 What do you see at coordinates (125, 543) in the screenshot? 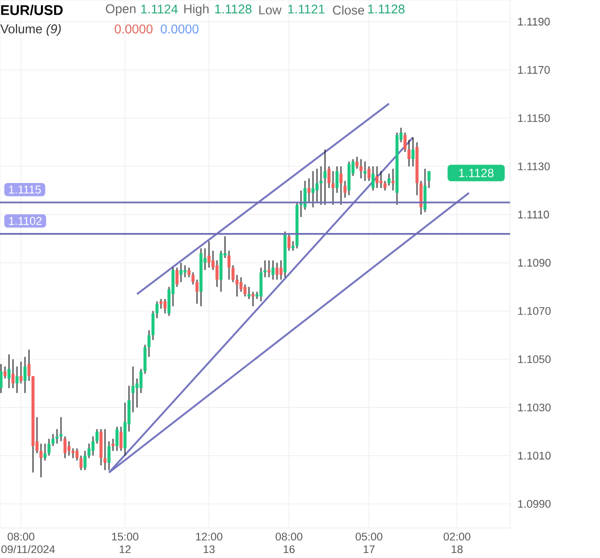
I see `x-tick-label: 15:00 12` at bounding box center [125, 543].